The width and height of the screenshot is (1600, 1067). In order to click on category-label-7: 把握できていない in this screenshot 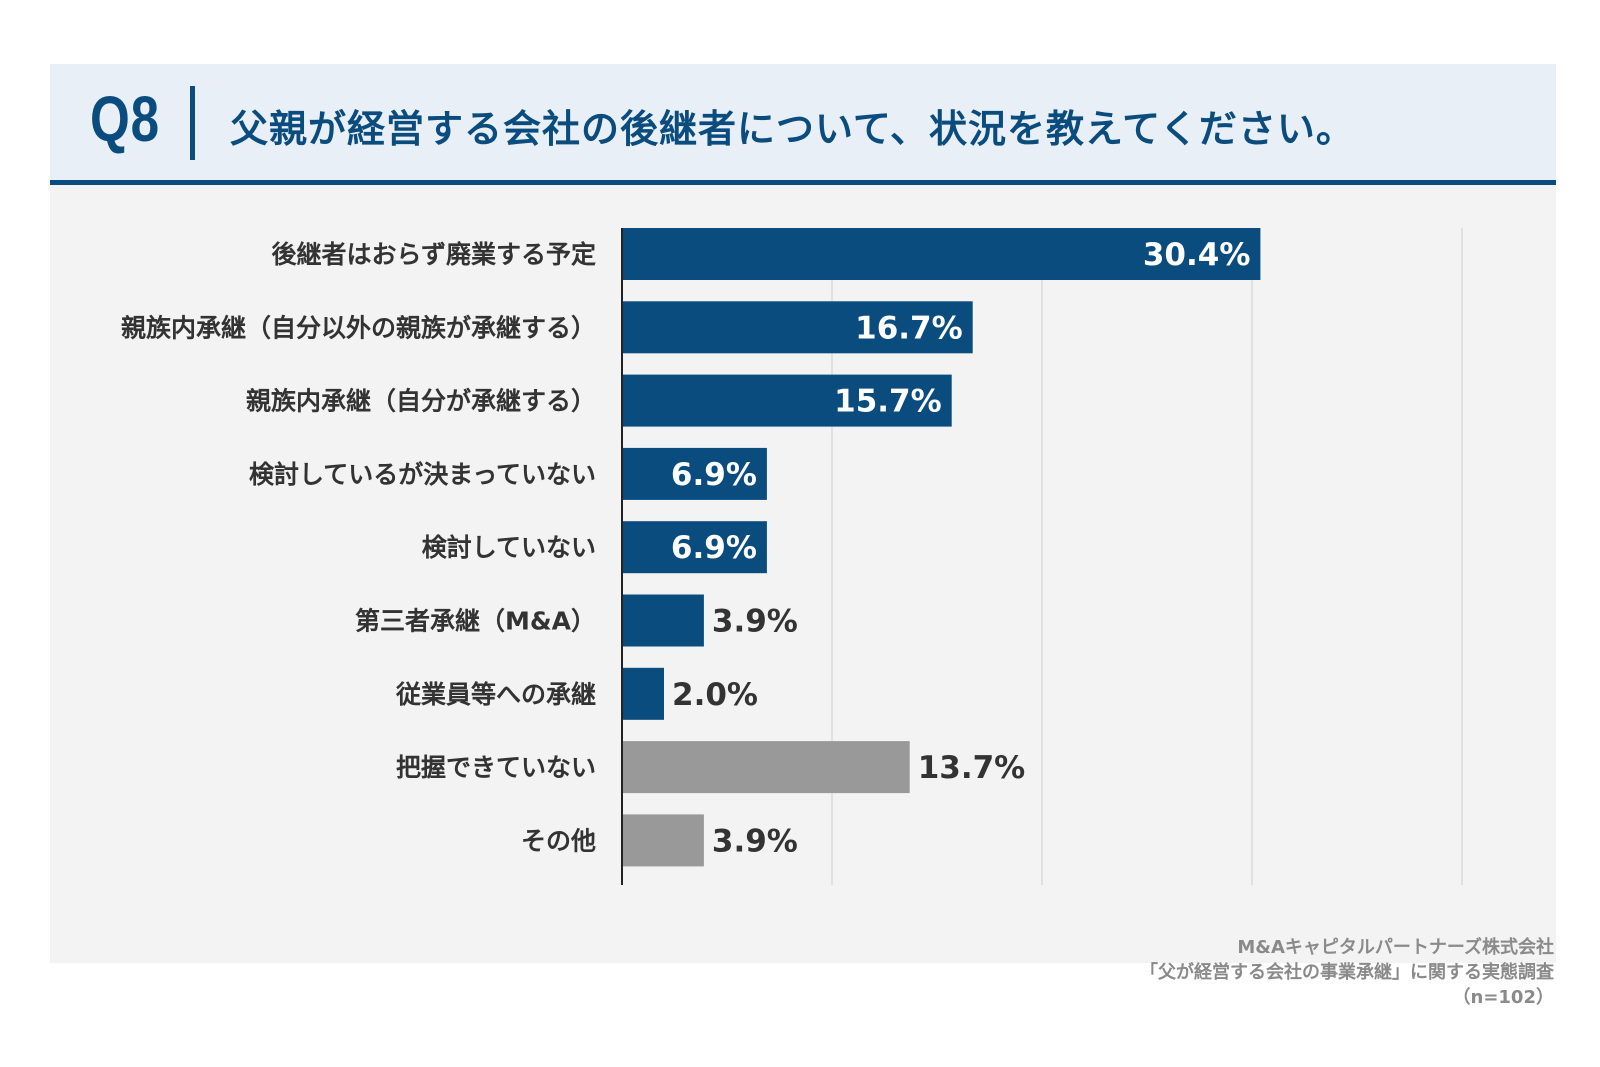, I will do `click(496, 767)`.